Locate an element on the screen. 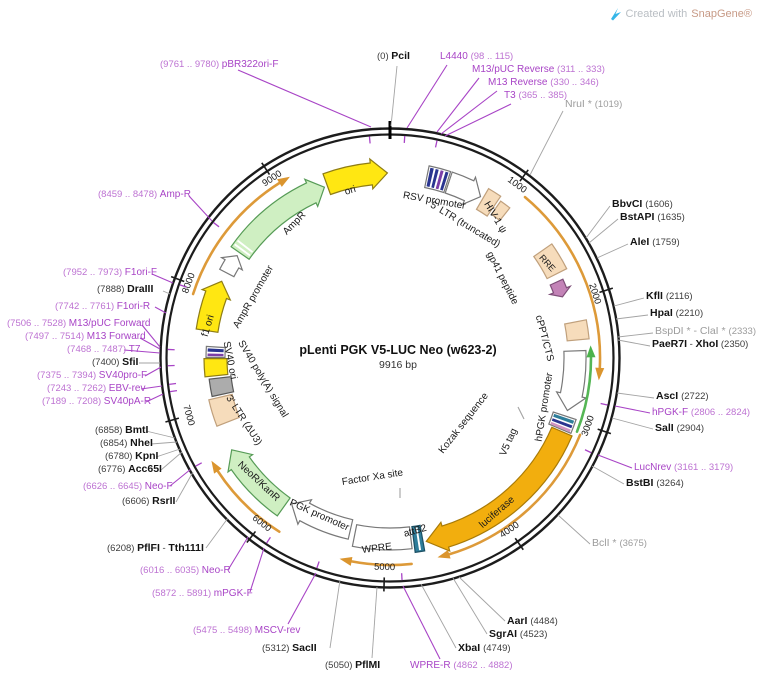  leader-line-sv40pro-f is located at coordinates (153, 371).